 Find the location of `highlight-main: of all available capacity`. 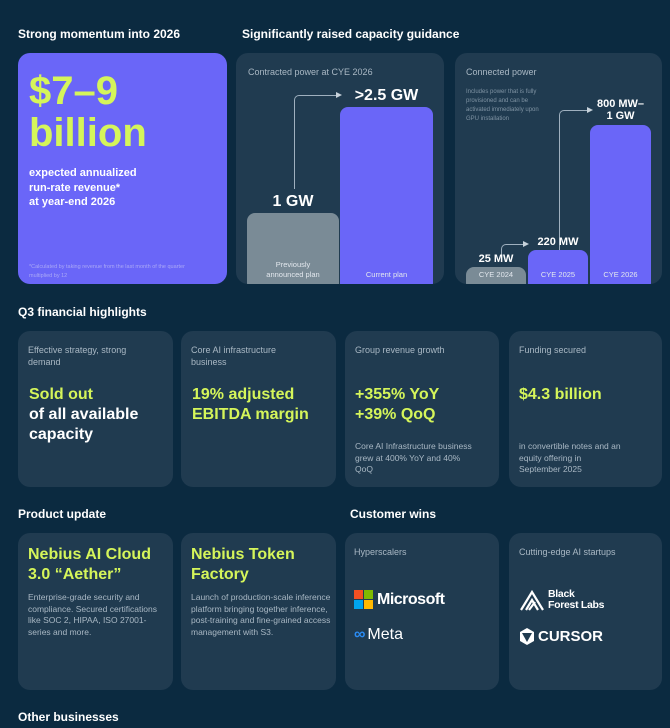

highlight-main: of all available capacity is located at coordinates (84, 424).